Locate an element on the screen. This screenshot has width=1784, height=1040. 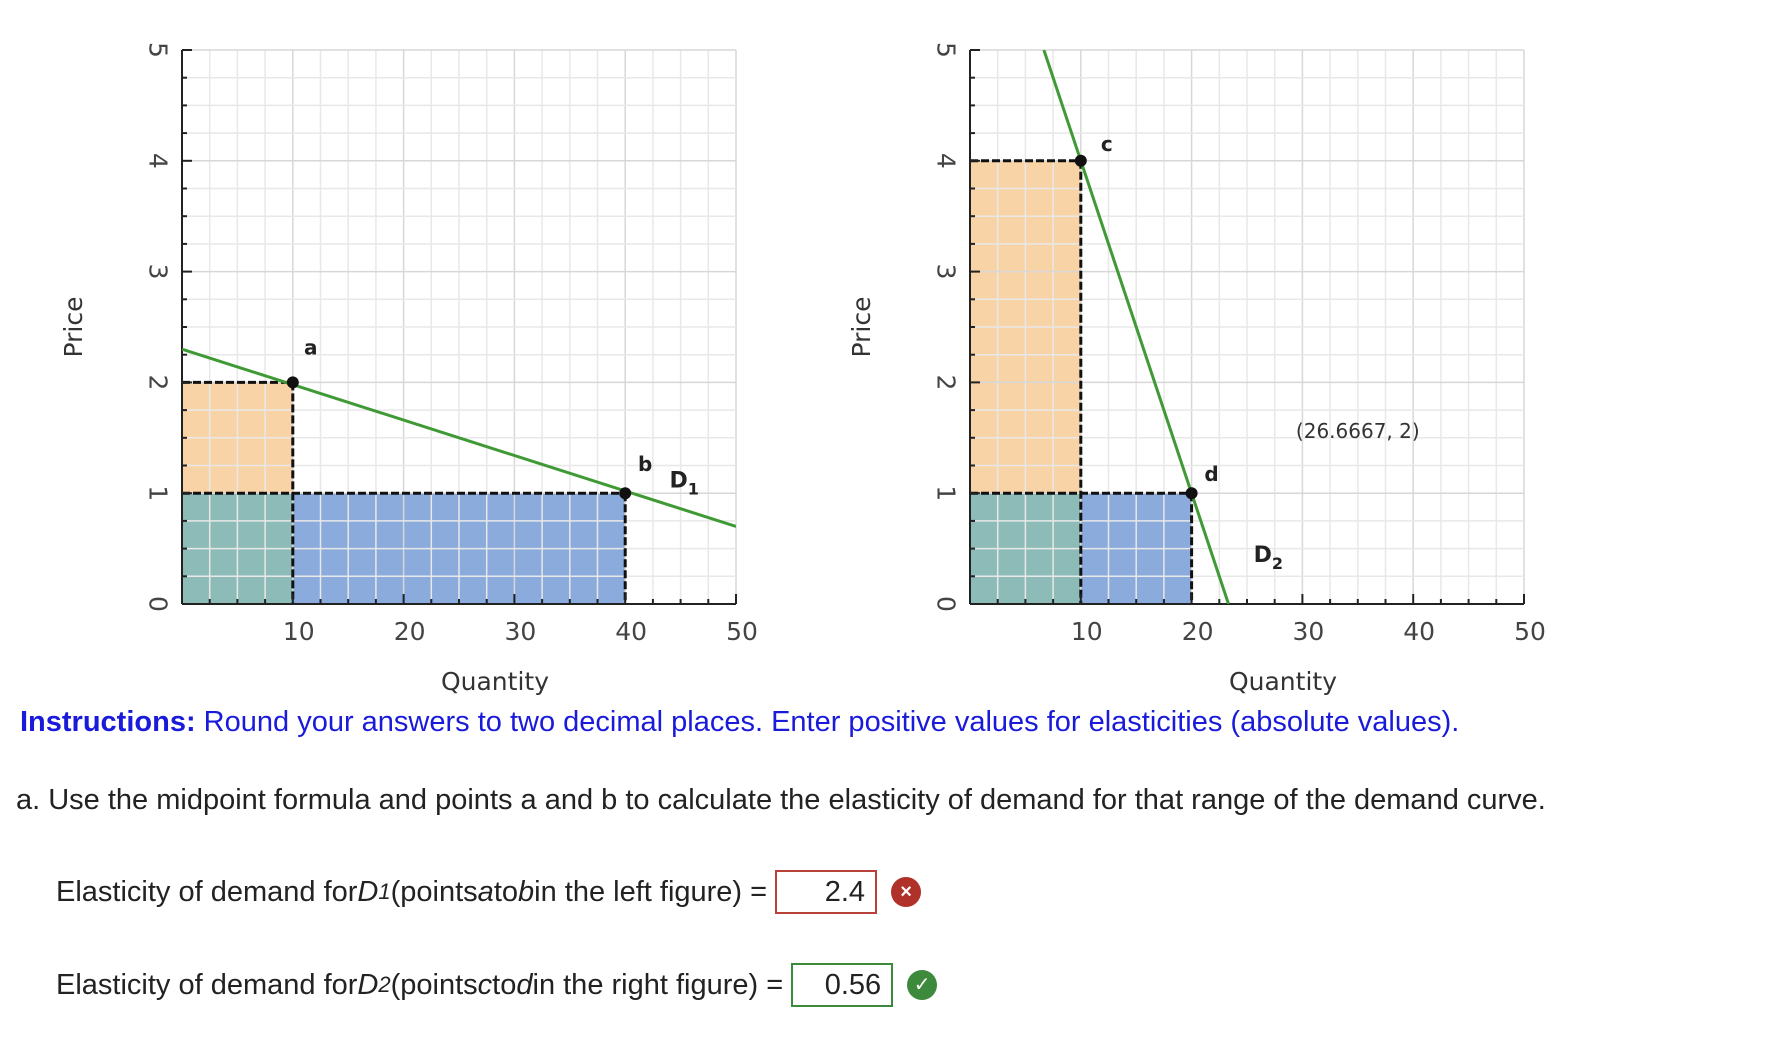
elasticity-d1-input: 2.4 is located at coordinates (826, 892).